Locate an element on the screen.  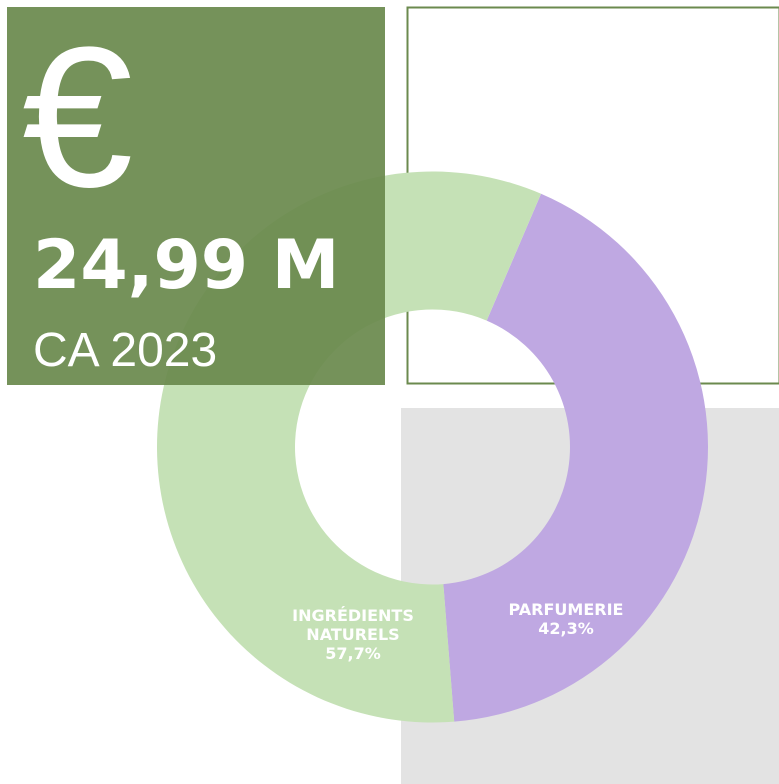
slice-label: INGRÉDIENTS NATURELS 57,7% is located at coordinates (353, 634).